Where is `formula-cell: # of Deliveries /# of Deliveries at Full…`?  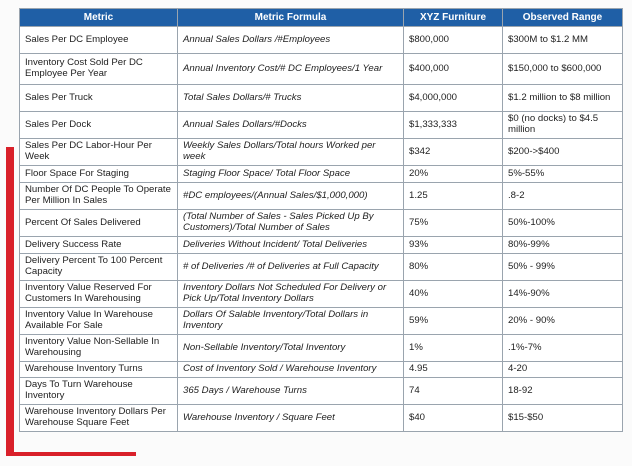 formula-cell: # of Deliveries /# of Deliveries at Full… is located at coordinates (290, 267).